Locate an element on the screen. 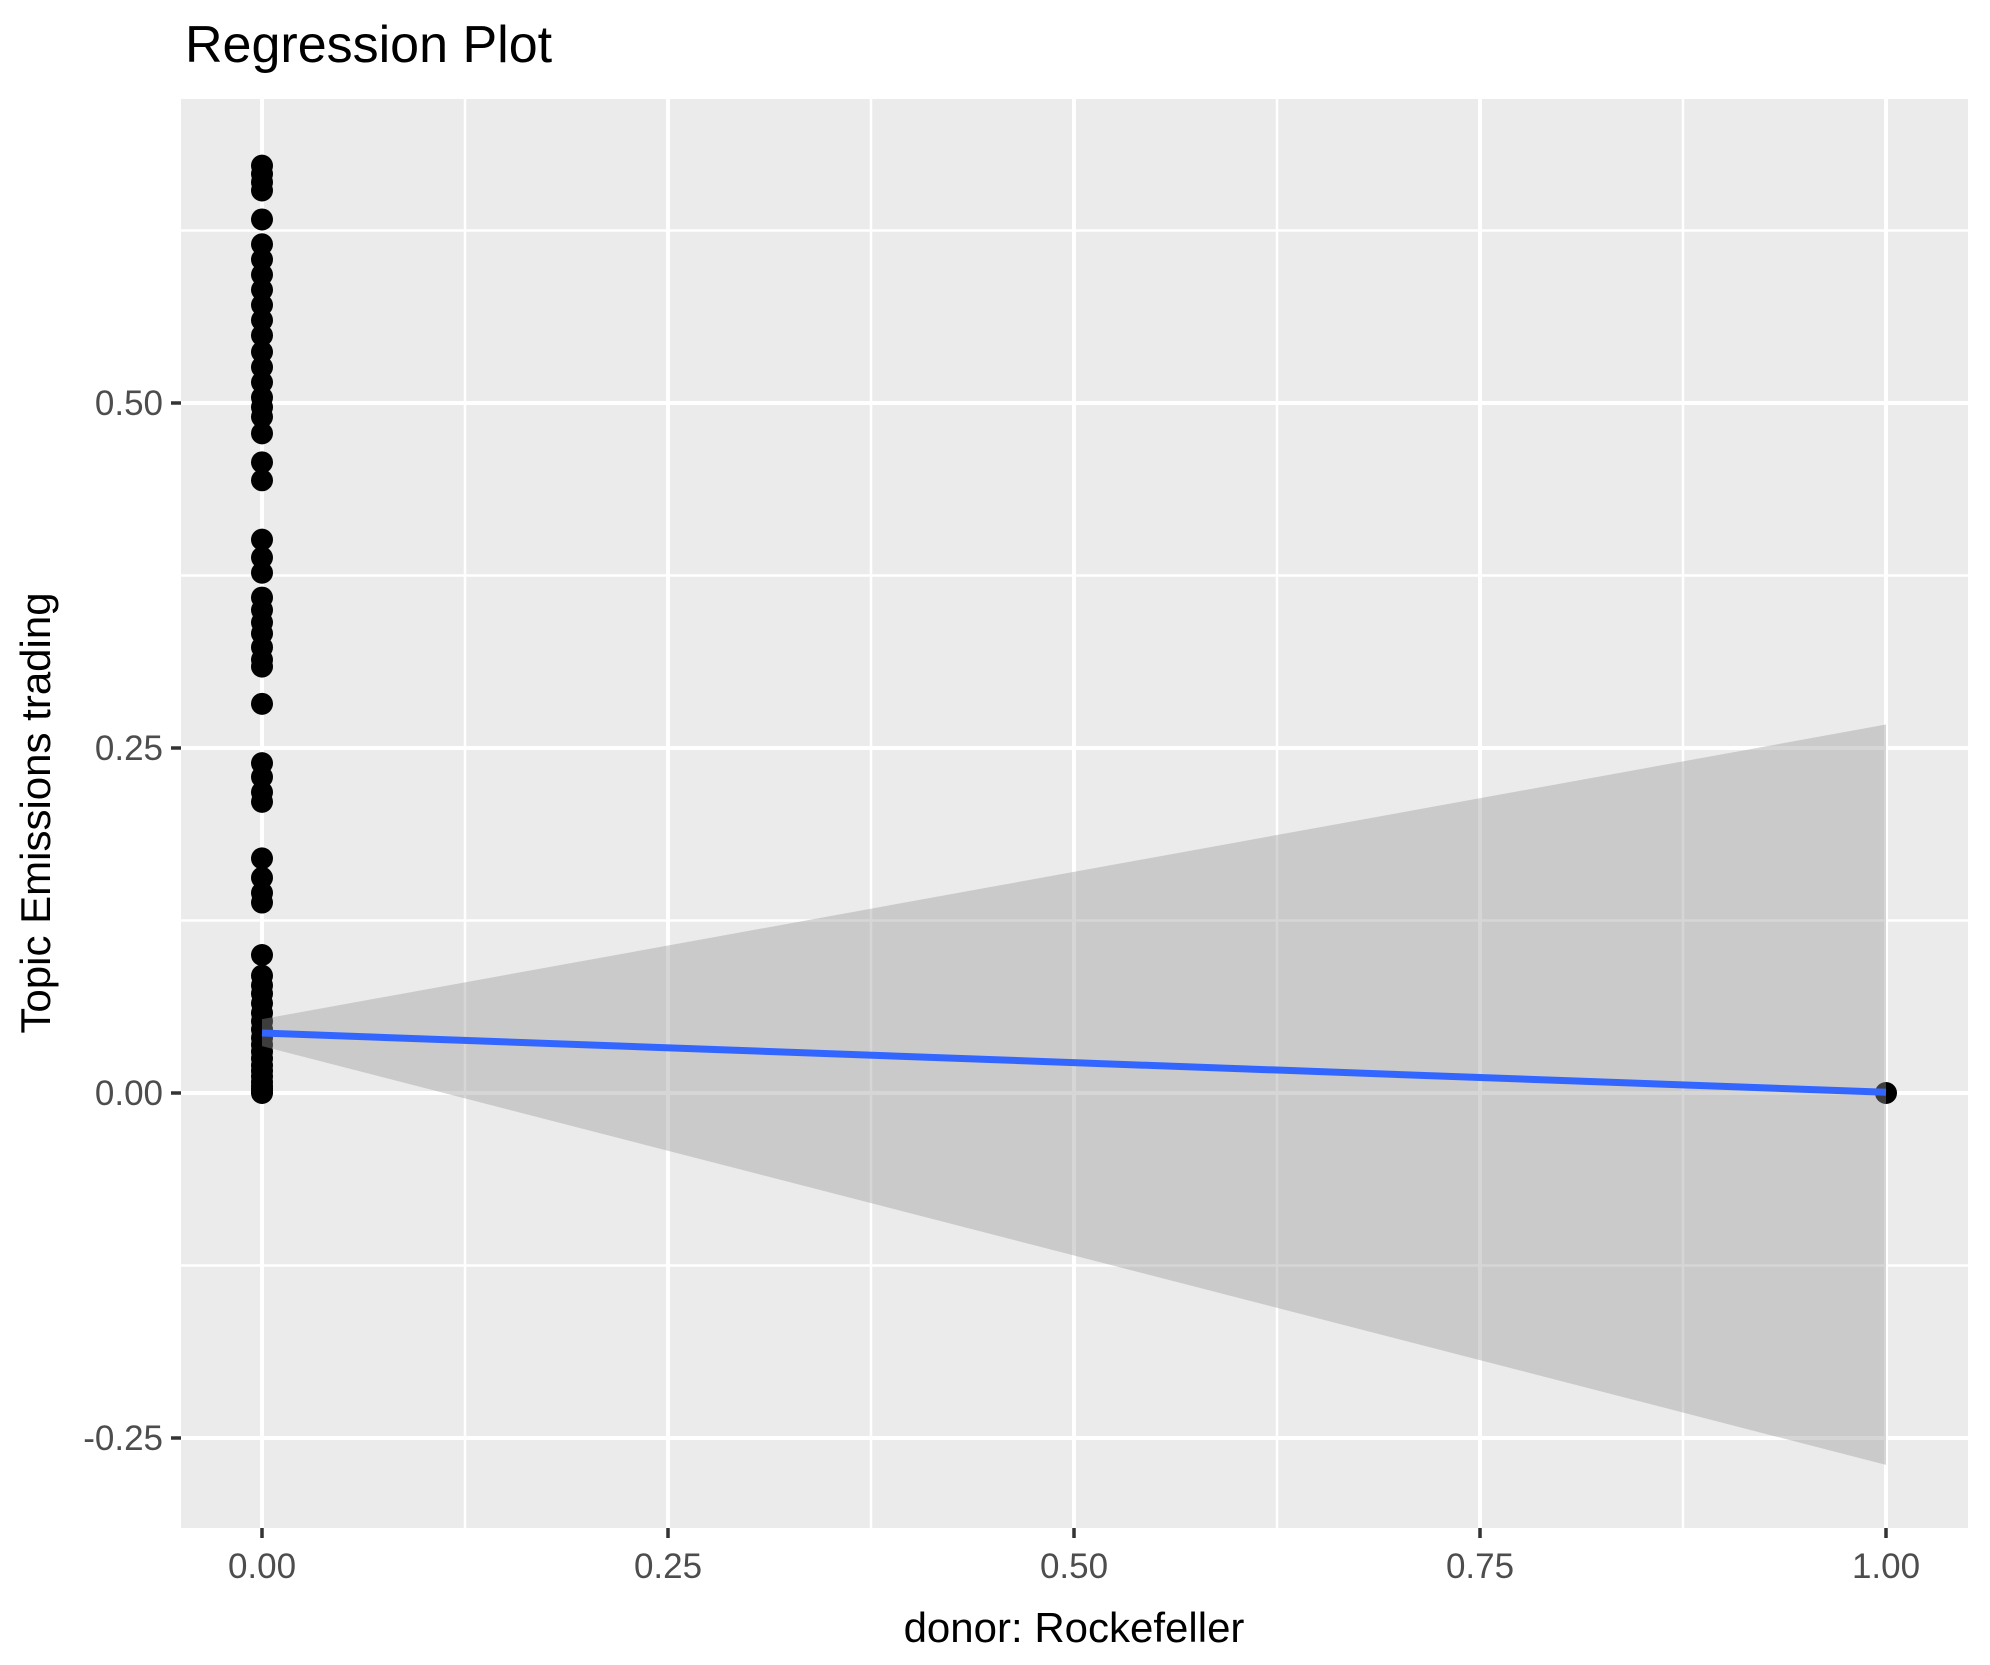 The image size is (1990, 1665). x-axis-tick-label: 1.00 is located at coordinates (1886, 1566).